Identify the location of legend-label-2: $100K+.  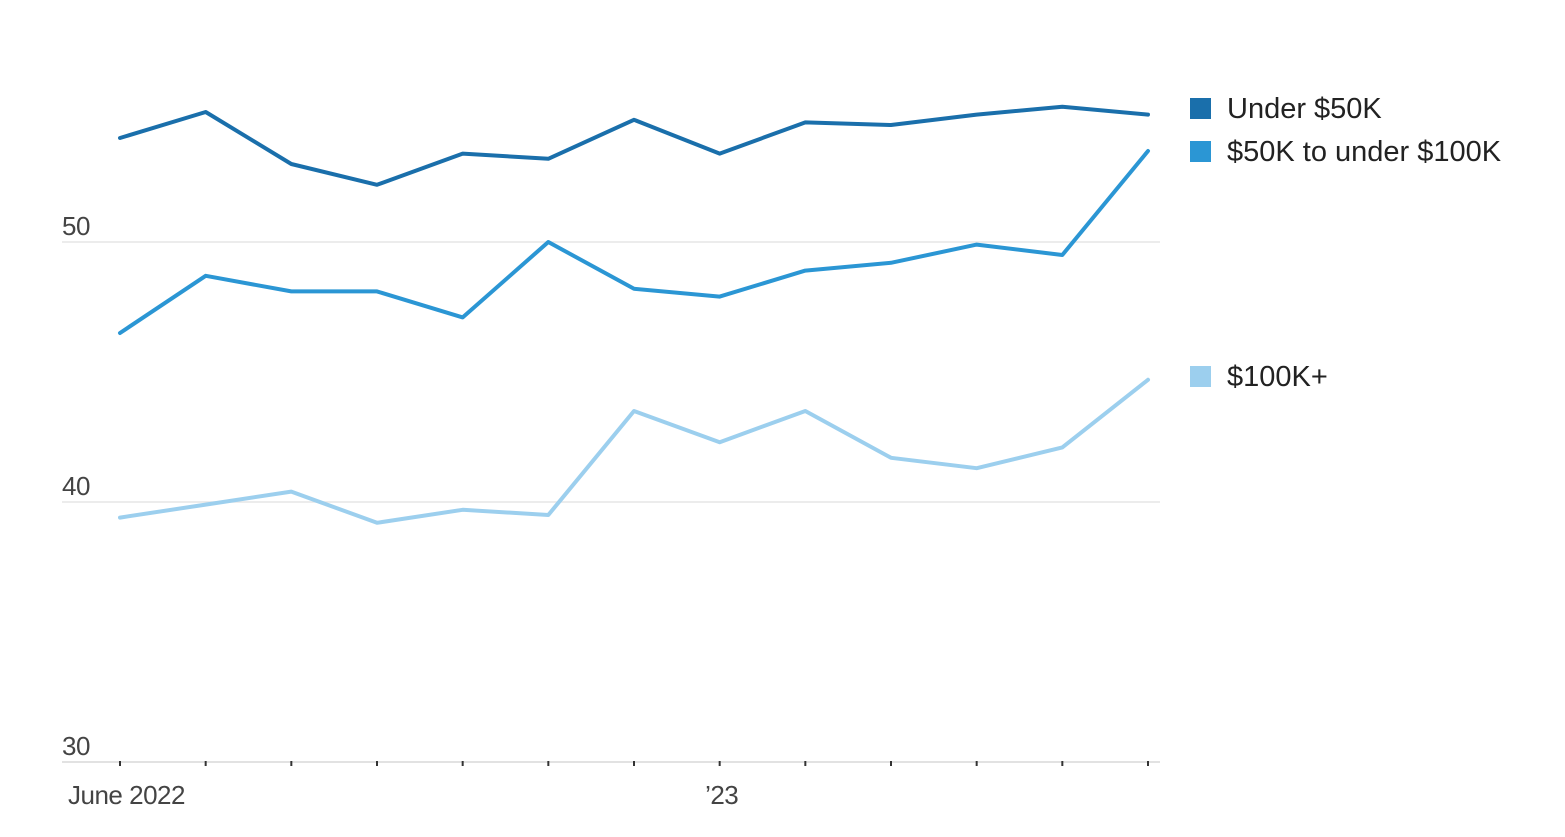
(1277, 377).